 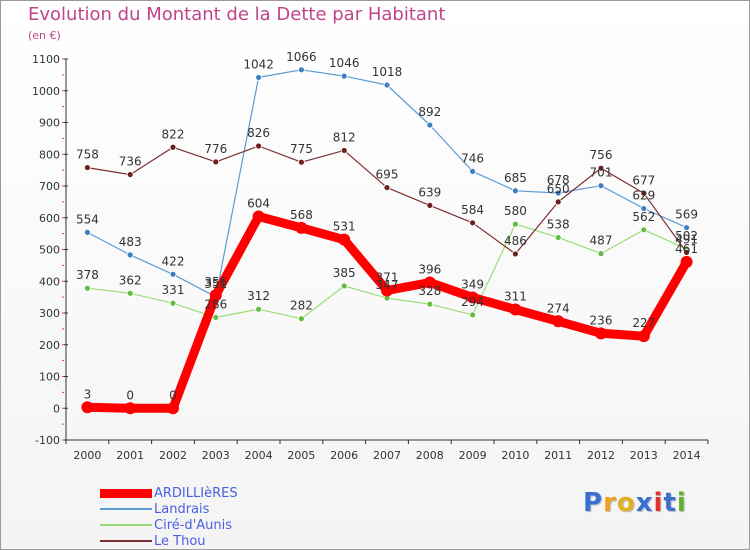 I want to click on y-tick-label: 200, so click(x=49, y=345).